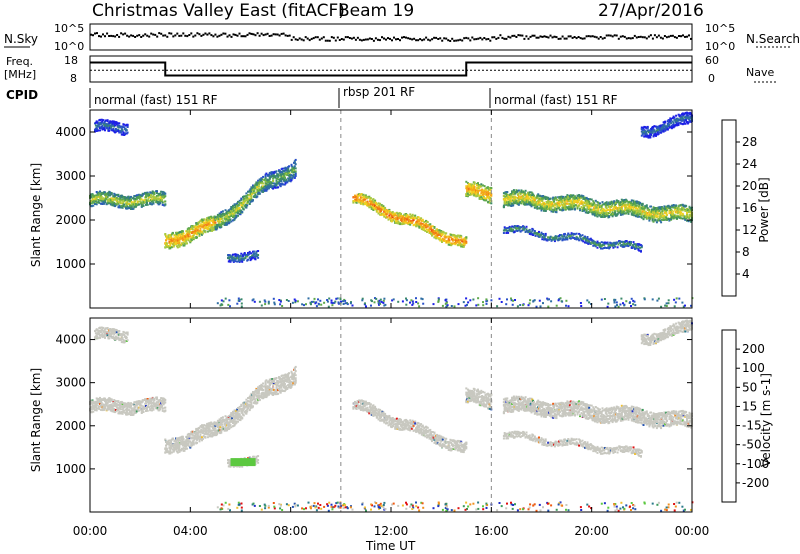 This screenshot has width=800, height=554. What do you see at coordinates (391, 69) in the screenshot?
I see `frequency-trace` at bounding box center [391, 69].